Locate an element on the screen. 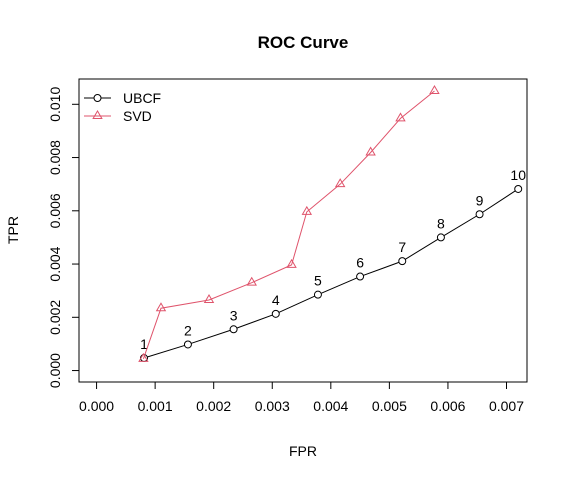 The image size is (568, 480). x-axis: 0.000 0.001 0.002 0.003 0.004 0.005 0.006 0.007 is located at coordinates (301, 397).